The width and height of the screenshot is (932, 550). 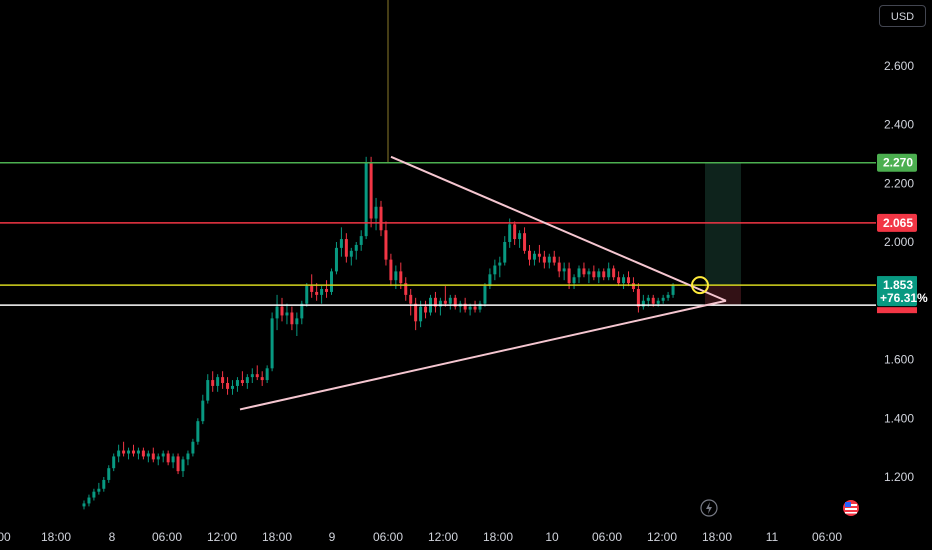 I want to click on currency-button: USD, so click(x=902, y=16).